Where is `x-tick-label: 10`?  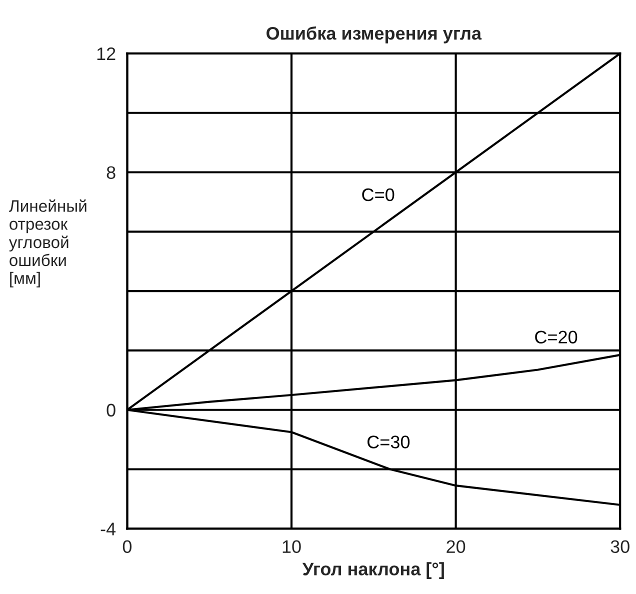 x-tick-label: 10 is located at coordinates (291, 547).